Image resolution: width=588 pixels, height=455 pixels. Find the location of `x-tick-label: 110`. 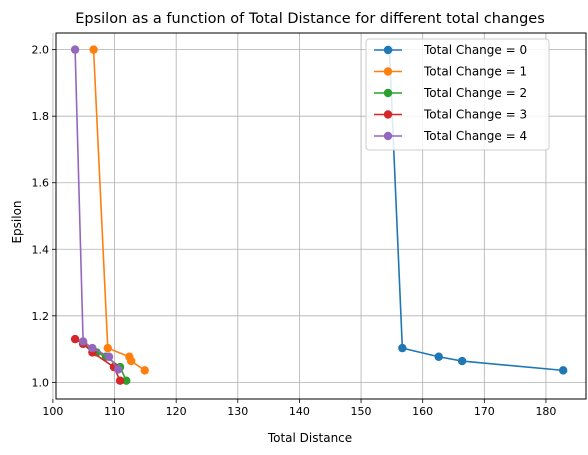

x-tick-label: 110 is located at coordinates (114, 411).